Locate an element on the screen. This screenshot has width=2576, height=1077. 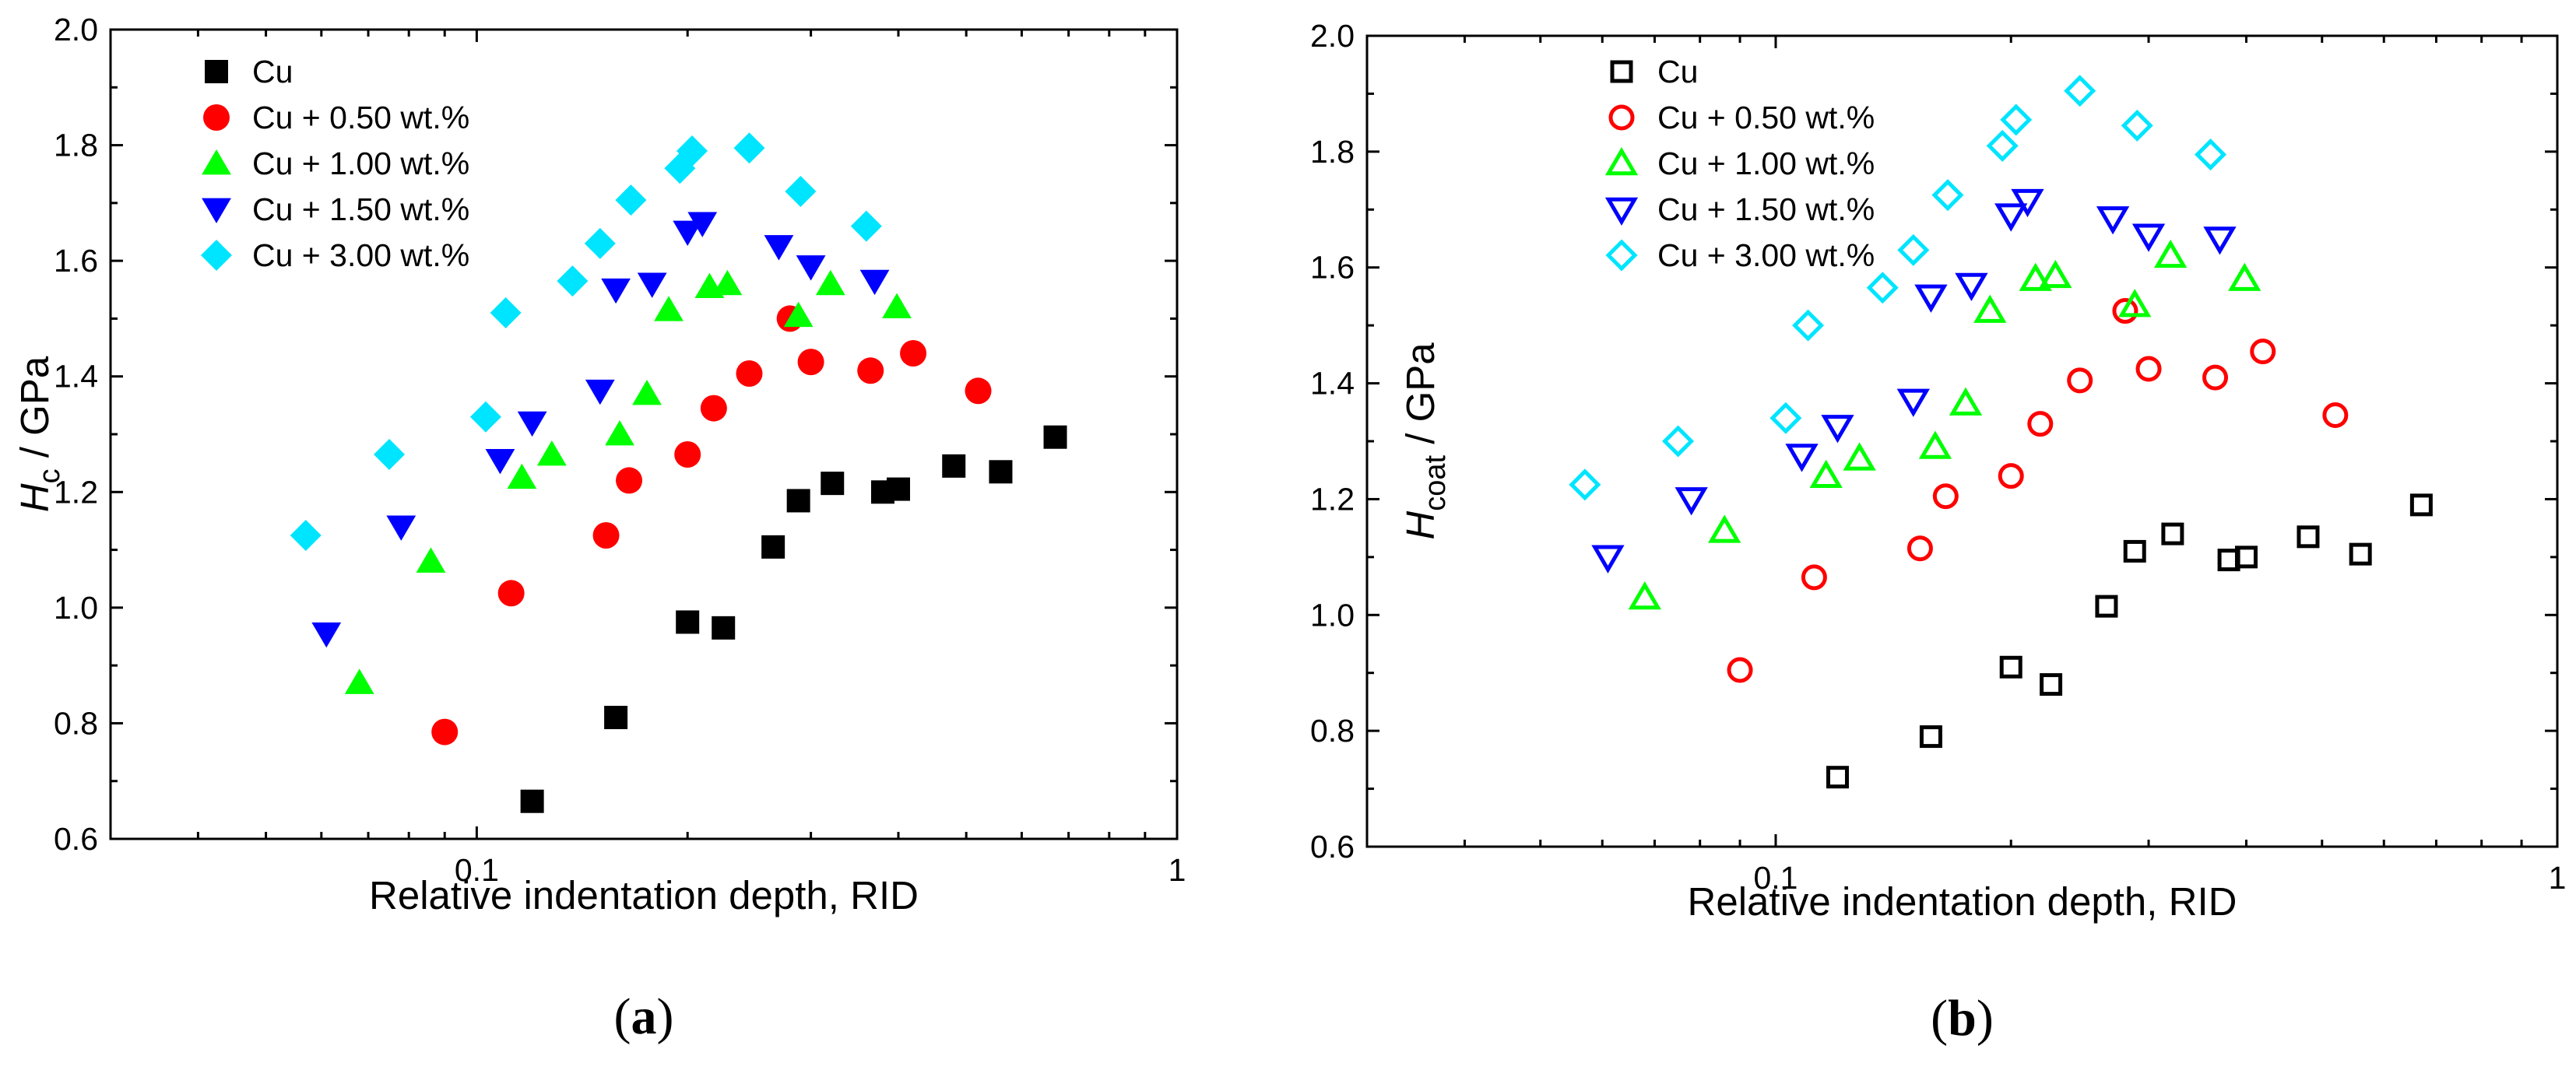
y-tick-label: 0.8 is located at coordinates (1332, 731).